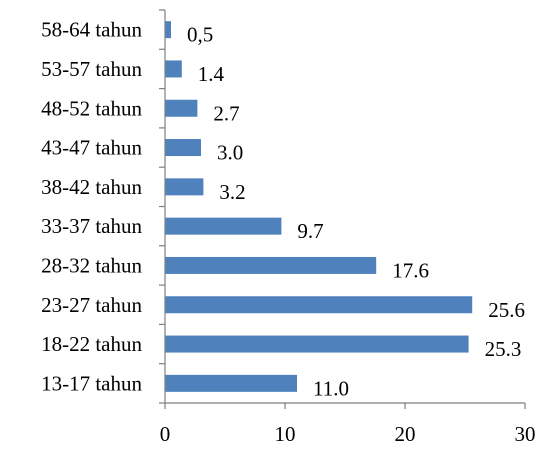  I want to click on category-label: 38-42 tahun, so click(91, 187).